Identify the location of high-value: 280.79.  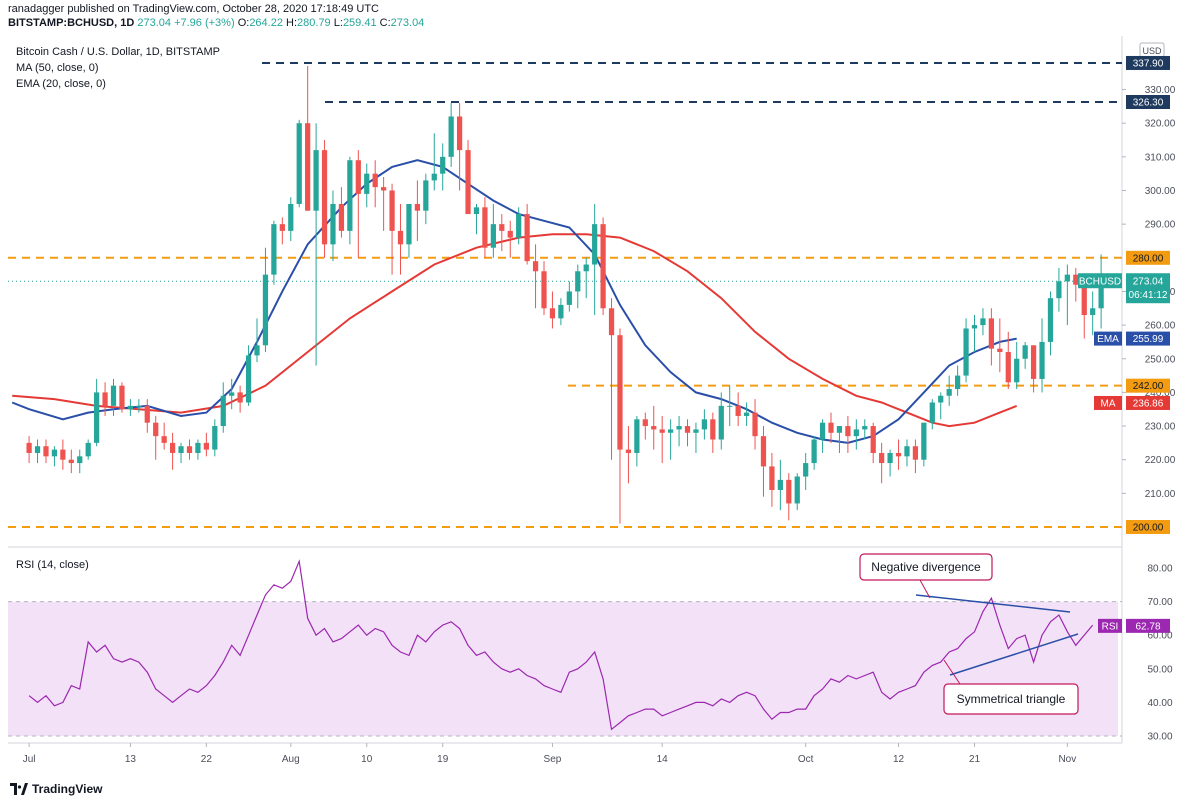
(314, 23).